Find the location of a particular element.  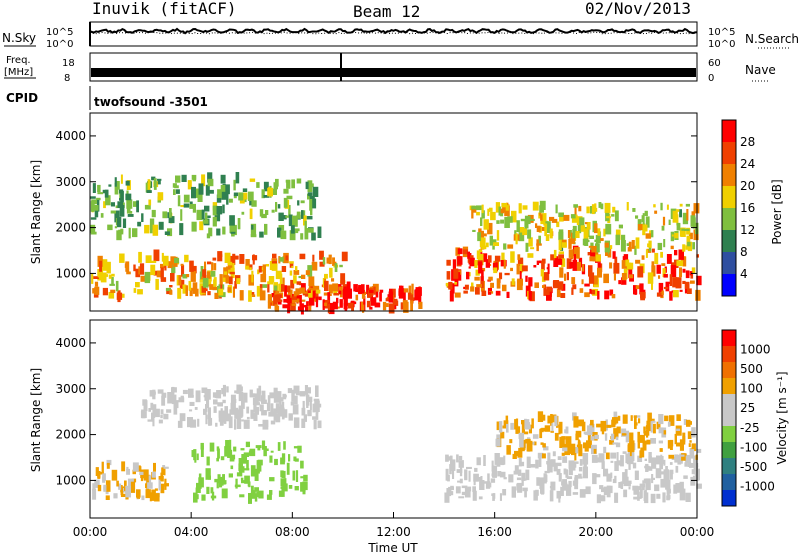

freq-panel: Freq. [MHz] 18 8 60 0 Nave is located at coordinates (390, 68).